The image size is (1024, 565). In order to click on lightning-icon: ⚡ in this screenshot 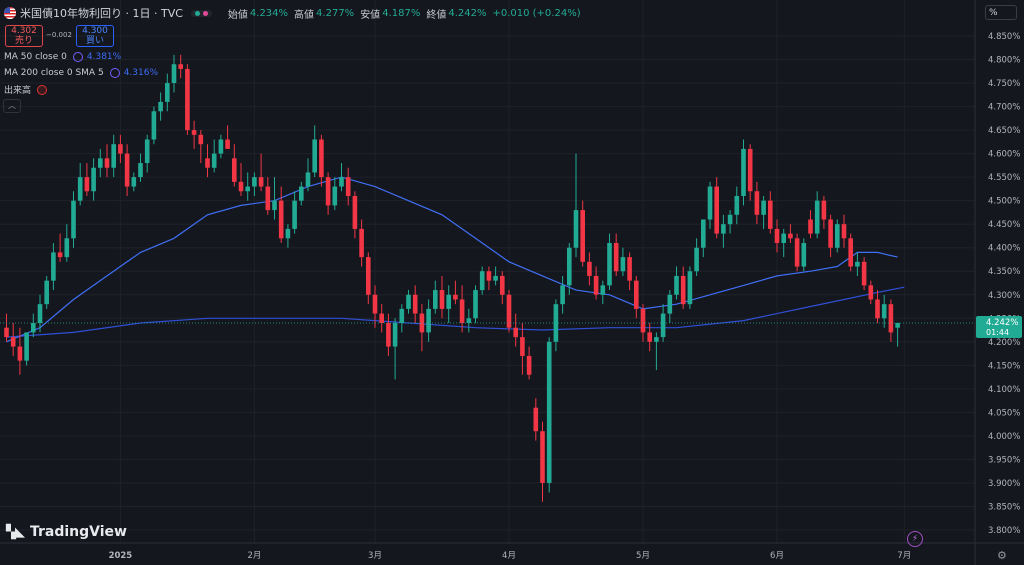, I will do `click(915, 539)`.